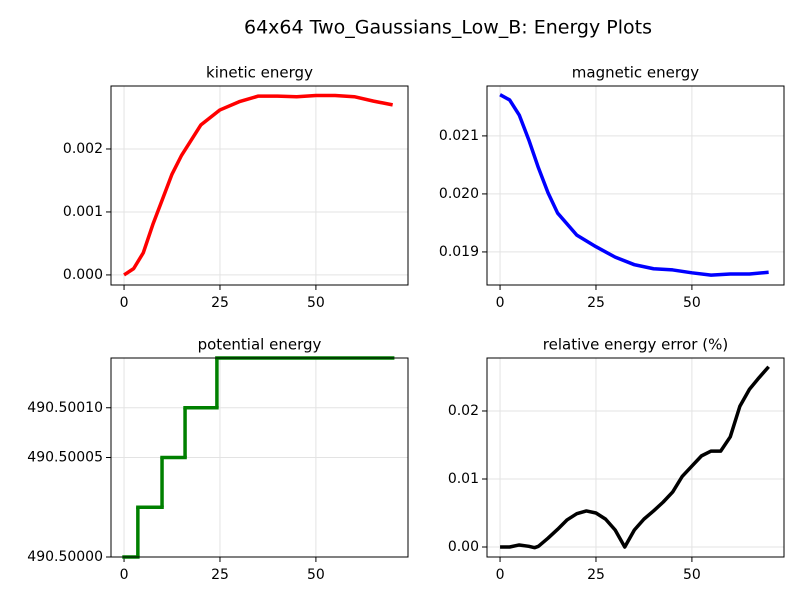  I want to click on y-tick-label: 490.50010, so click(65, 408).